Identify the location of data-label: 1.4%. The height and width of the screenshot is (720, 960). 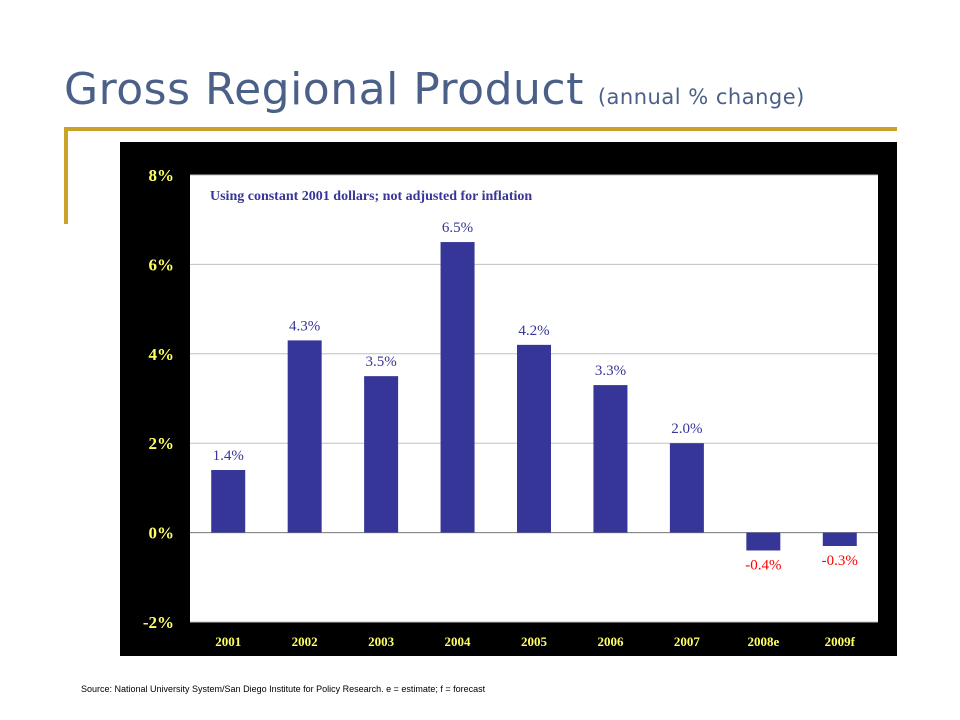
(228, 456).